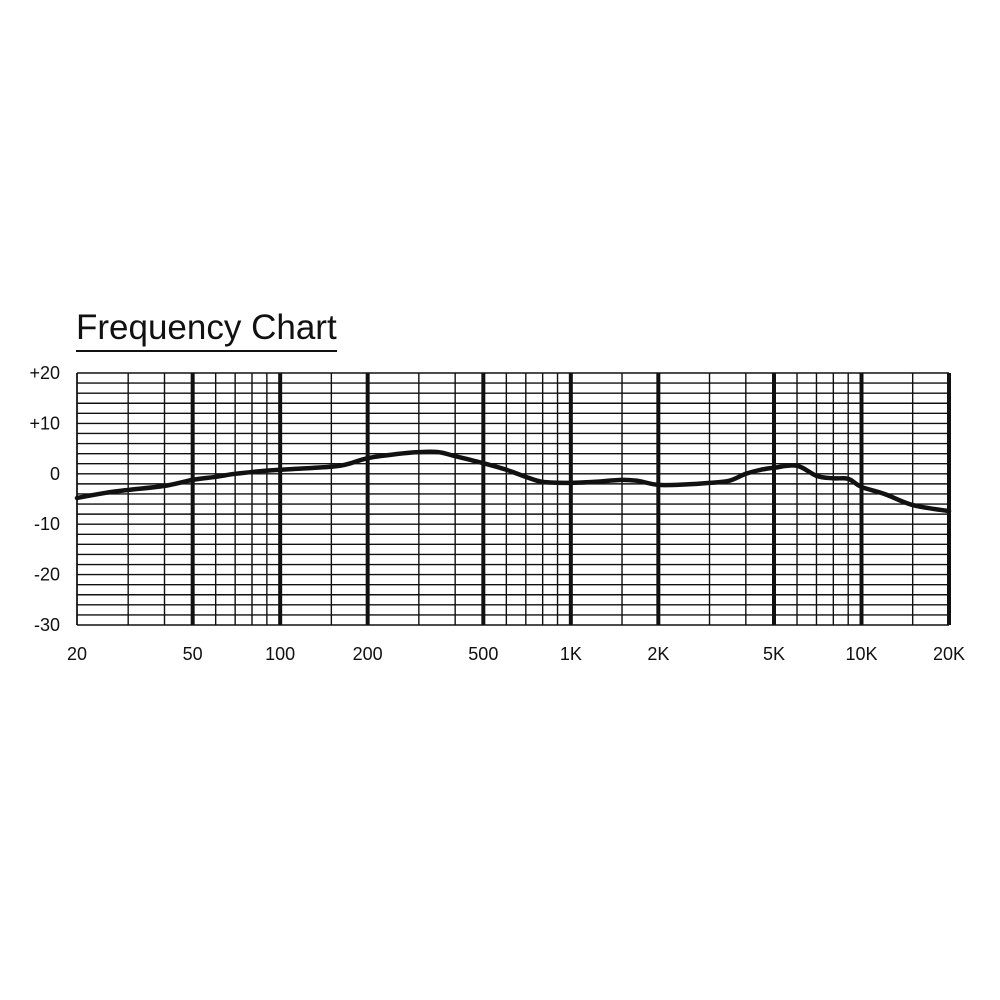 The image size is (1000, 1000). I want to click on x-tick-label: 20K, so click(949, 654).